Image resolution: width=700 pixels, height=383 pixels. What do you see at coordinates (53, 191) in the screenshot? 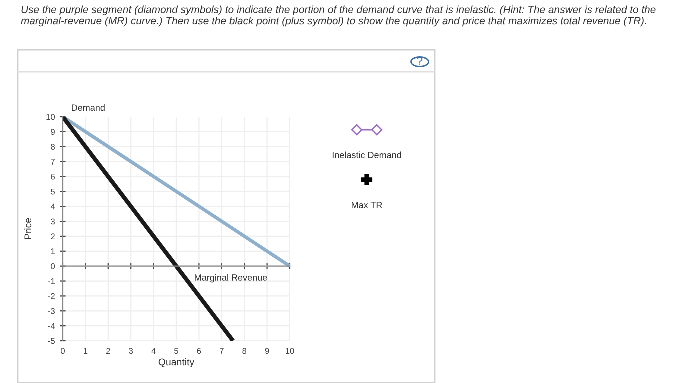
I see `y-tick-label: 5` at bounding box center [53, 191].